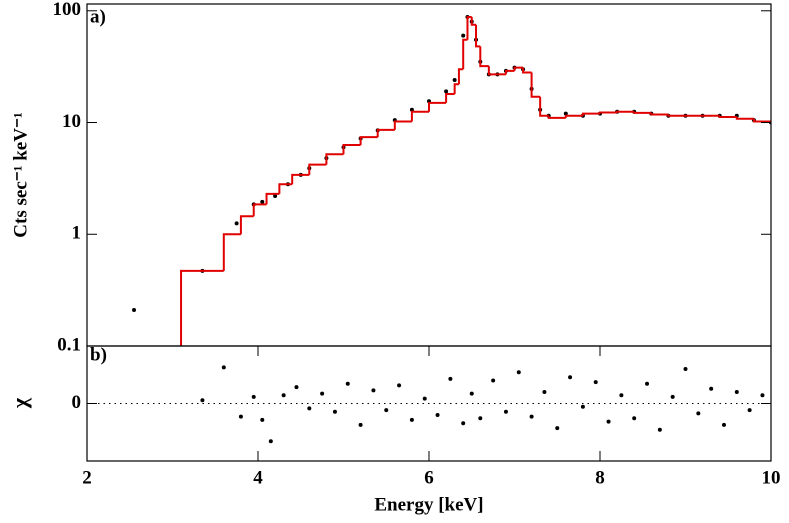 The width and height of the screenshot is (789, 523). Describe the element at coordinates (19, 403) in the screenshot. I see `y-axis-label: χ` at that location.